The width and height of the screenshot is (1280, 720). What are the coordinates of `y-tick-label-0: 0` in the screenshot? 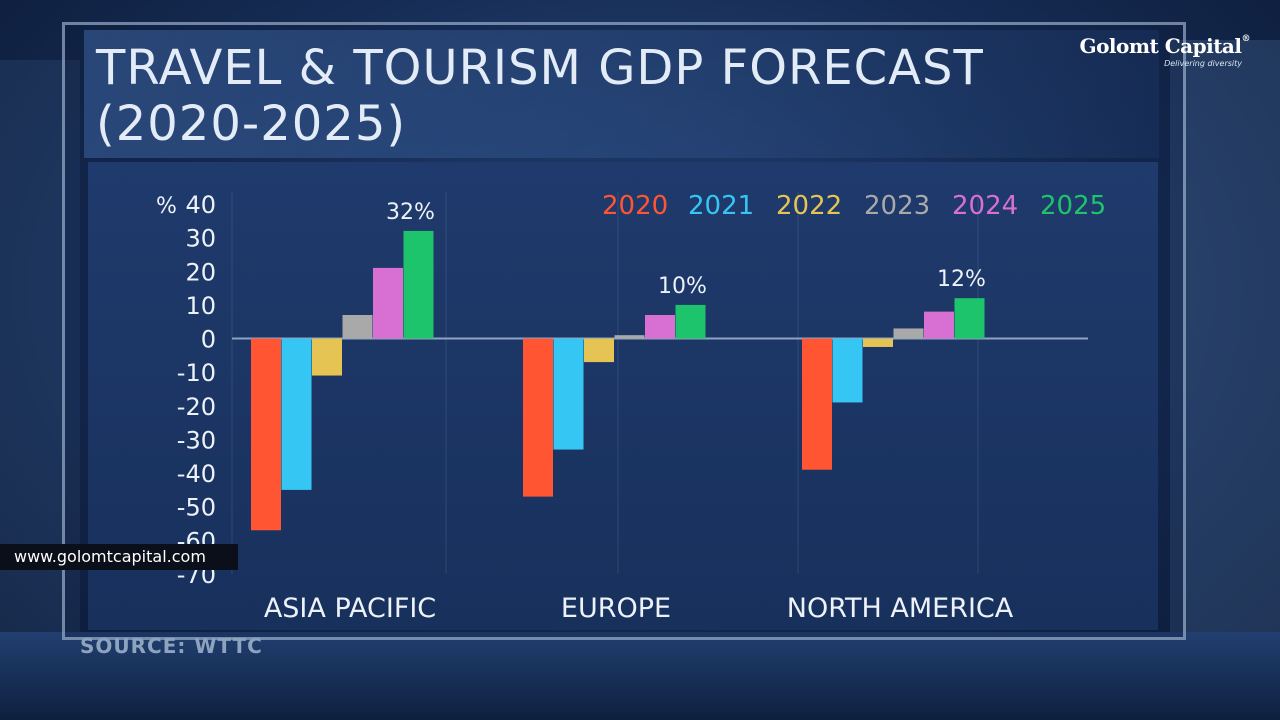 It's located at (208, 340).